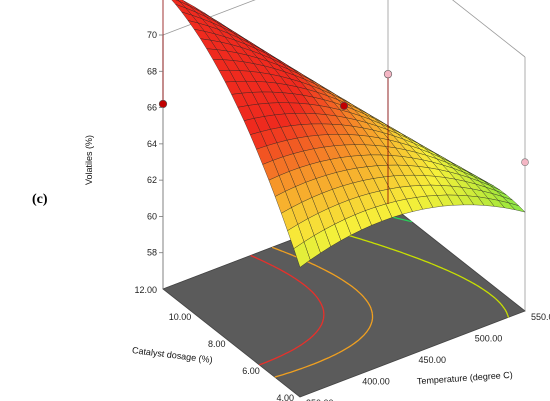 The height and width of the screenshot is (401, 550). What do you see at coordinates (376, 382) in the screenshot?
I see `x-tick-label-1: 400.00` at bounding box center [376, 382].